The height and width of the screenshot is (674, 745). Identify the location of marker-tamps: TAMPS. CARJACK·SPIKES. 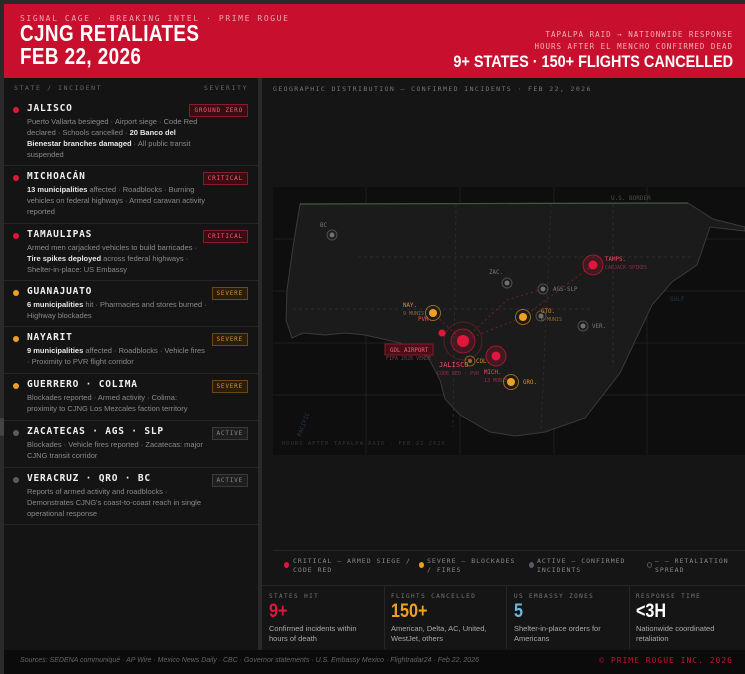
(614, 265).